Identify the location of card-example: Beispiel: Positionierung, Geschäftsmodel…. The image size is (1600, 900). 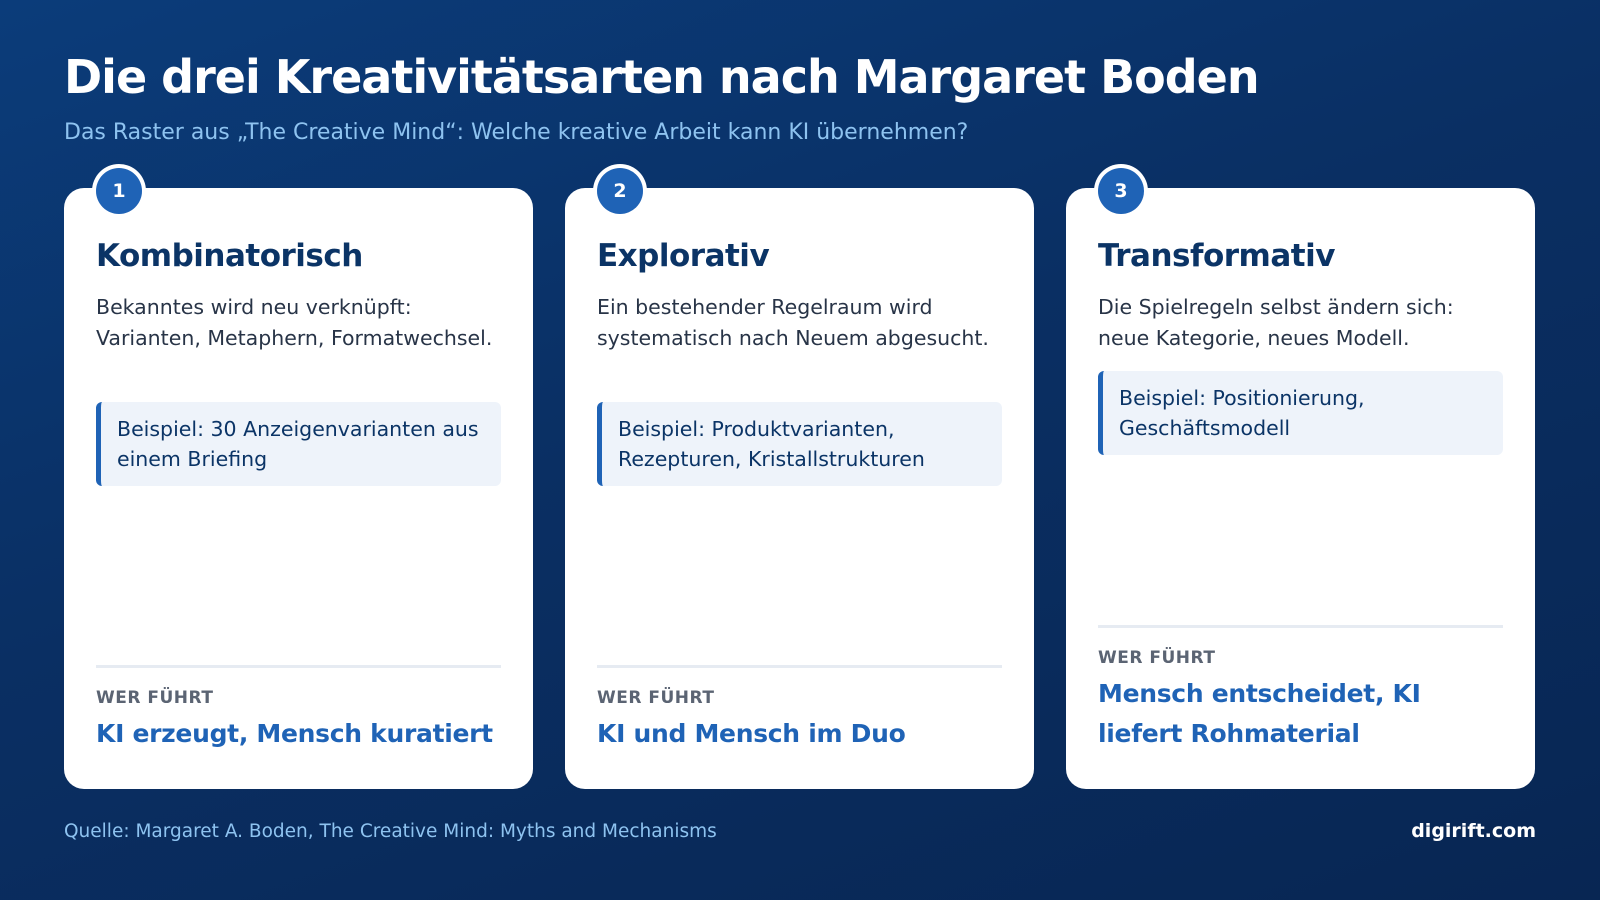
(1300, 413).